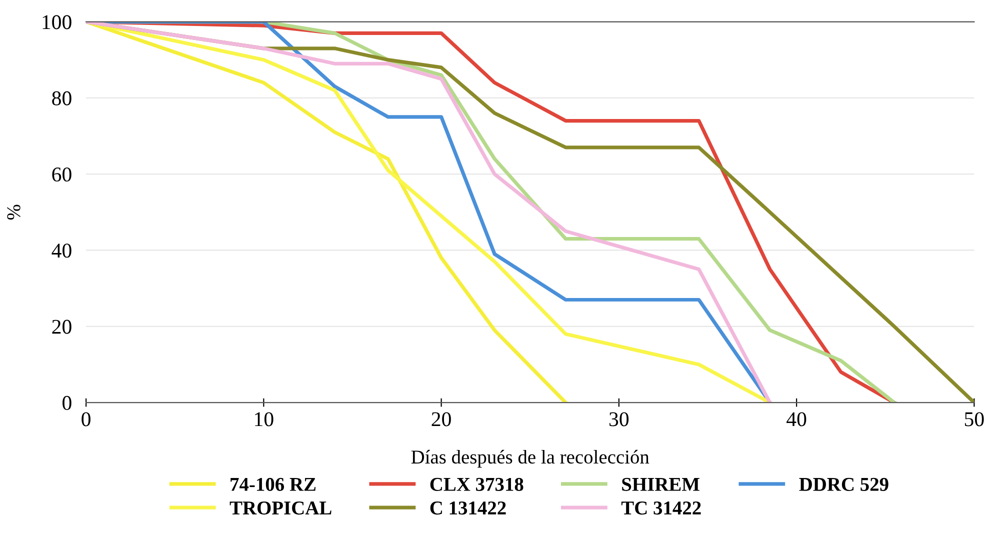 The image size is (989, 544). What do you see at coordinates (264, 419) in the screenshot?
I see `x-tick-label: 10` at bounding box center [264, 419].